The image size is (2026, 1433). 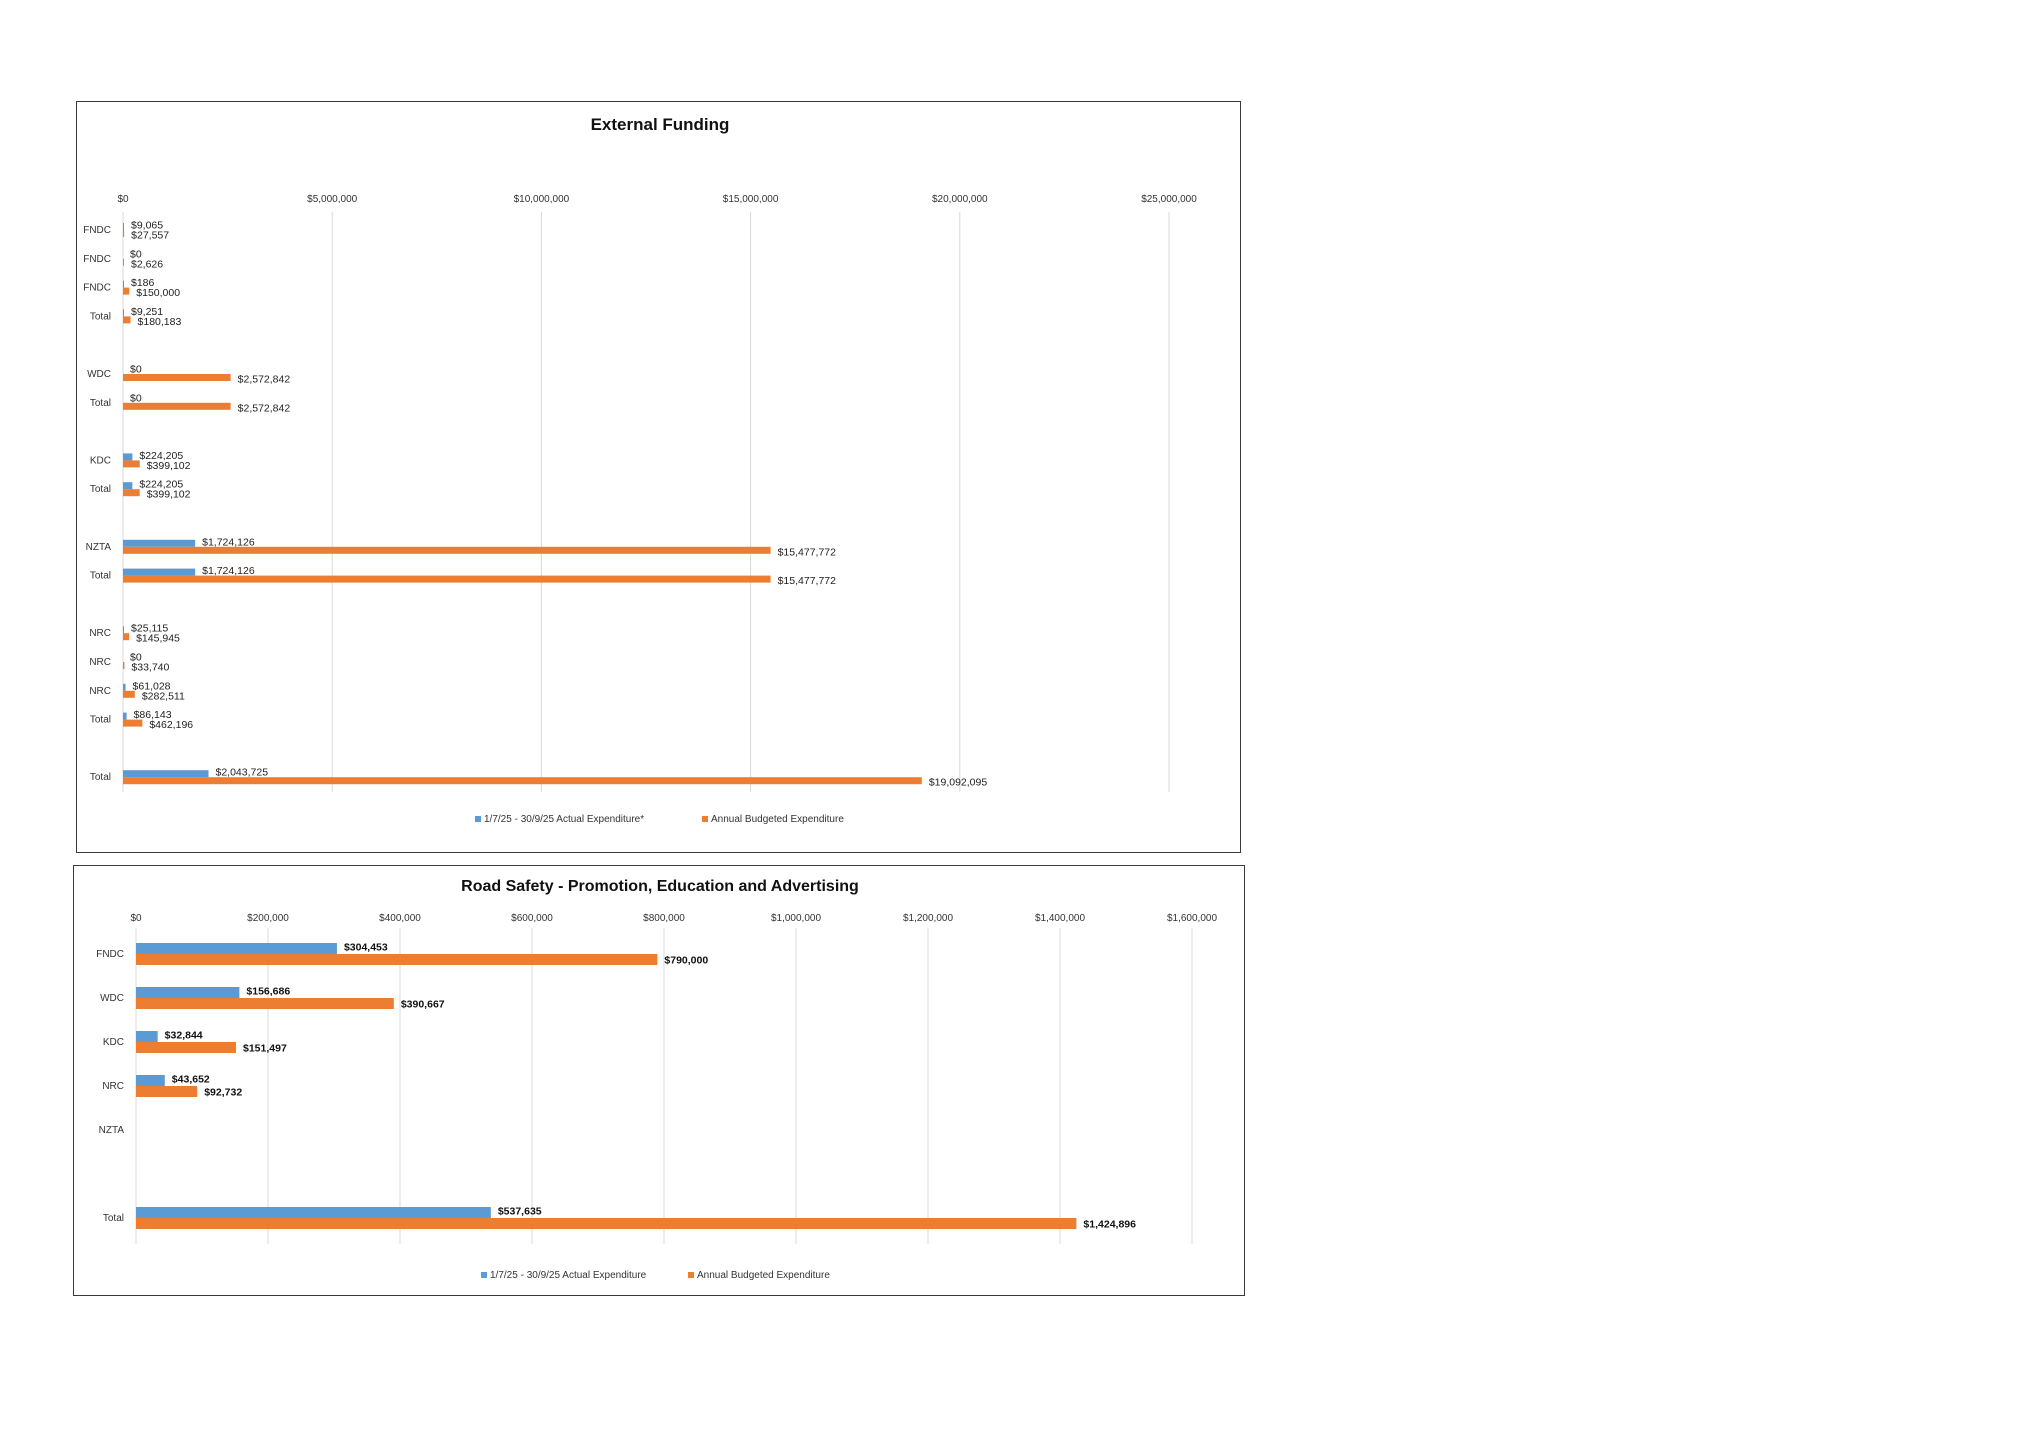 What do you see at coordinates (113, 1086) in the screenshot?
I see `rs-category-label: NRC` at bounding box center [113, 1086].